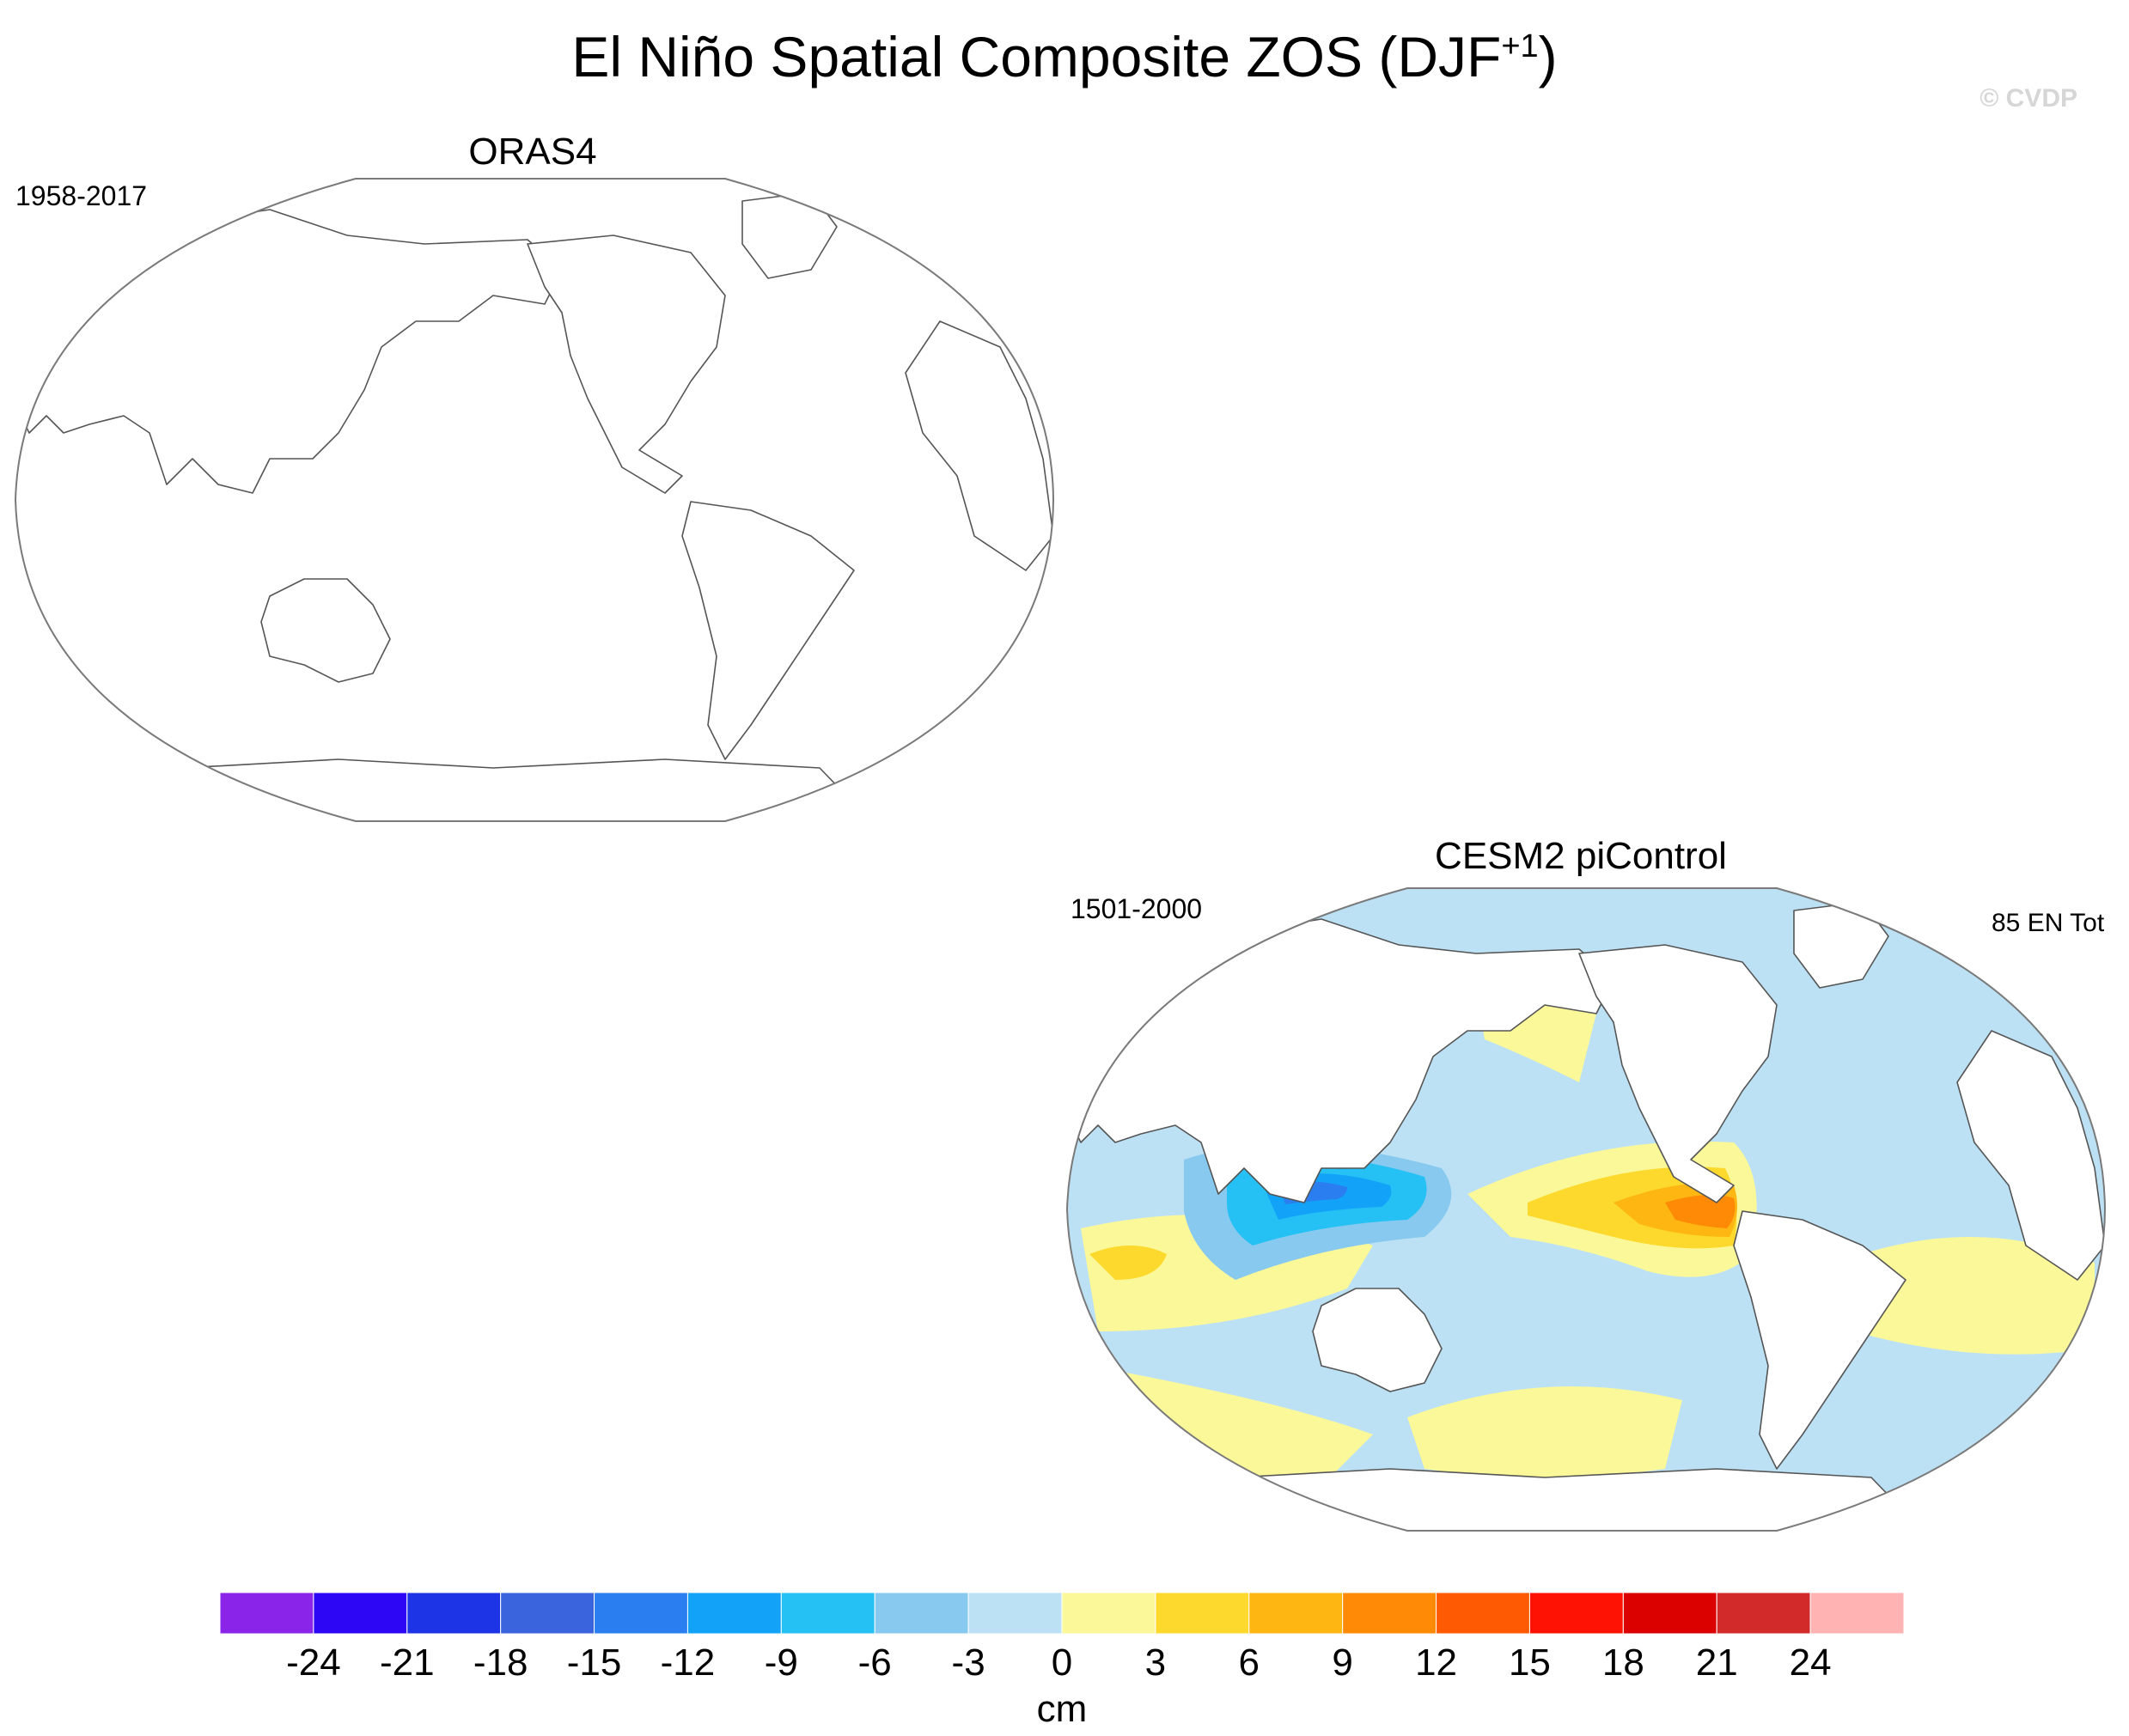 The height and width of the screenshot is (1736, 2129). Describe the element at coordinates (313, 1663) in the screenshot. I see `colorbar-tick-label: -24` at that location.